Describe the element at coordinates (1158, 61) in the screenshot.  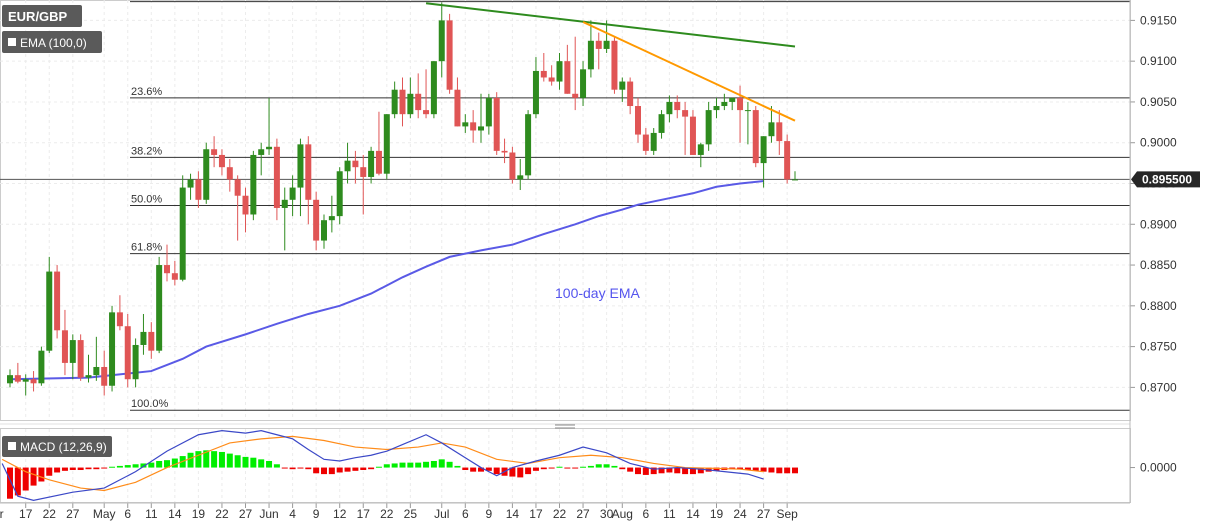
I see `price-tick-label: 0.9100` at that location.